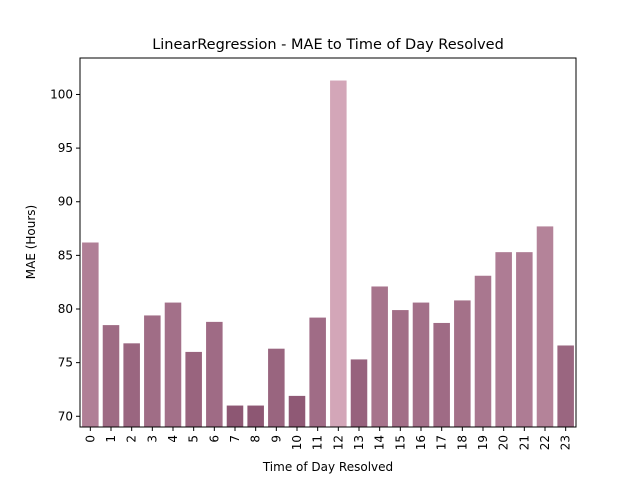 This screenshot has width=640, height=484. I want to click on x-tick-label: 1, so click(111, 439).